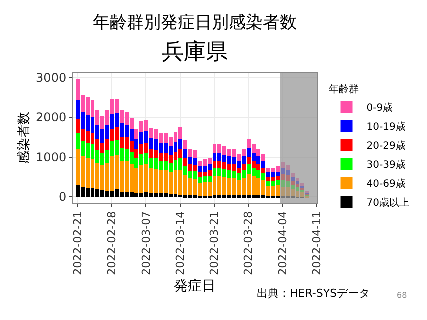  What do you see at coordinates (317, 243) in the screenshot?
I see `x-tick-label: 2022-04-11` at bounding box center [317, 243].